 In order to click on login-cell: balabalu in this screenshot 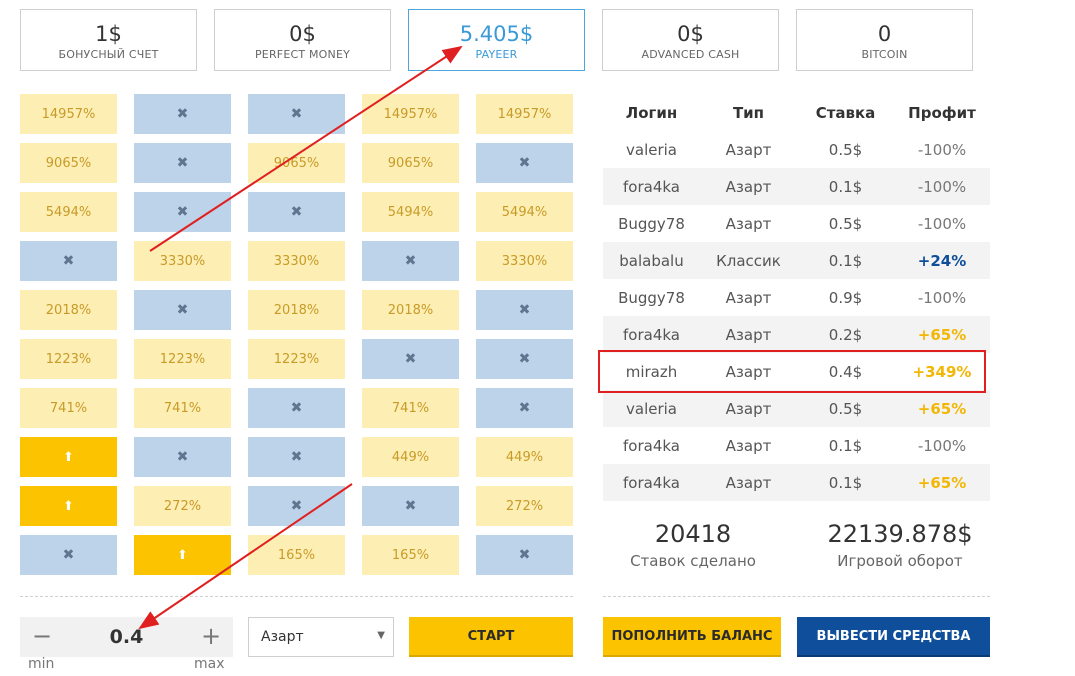, I will do `click(651, 260)`.